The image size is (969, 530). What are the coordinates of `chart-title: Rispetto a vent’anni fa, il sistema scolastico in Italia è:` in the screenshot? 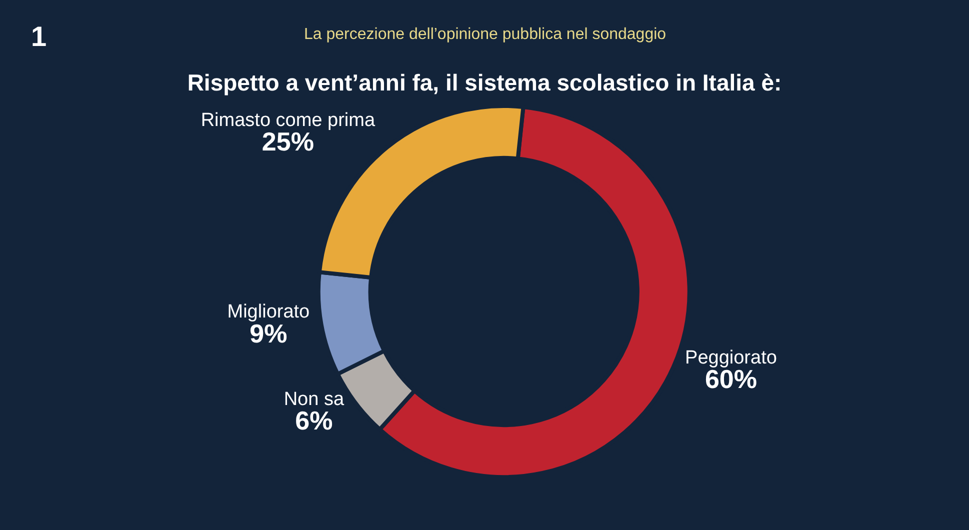 It's located at (484, 82).